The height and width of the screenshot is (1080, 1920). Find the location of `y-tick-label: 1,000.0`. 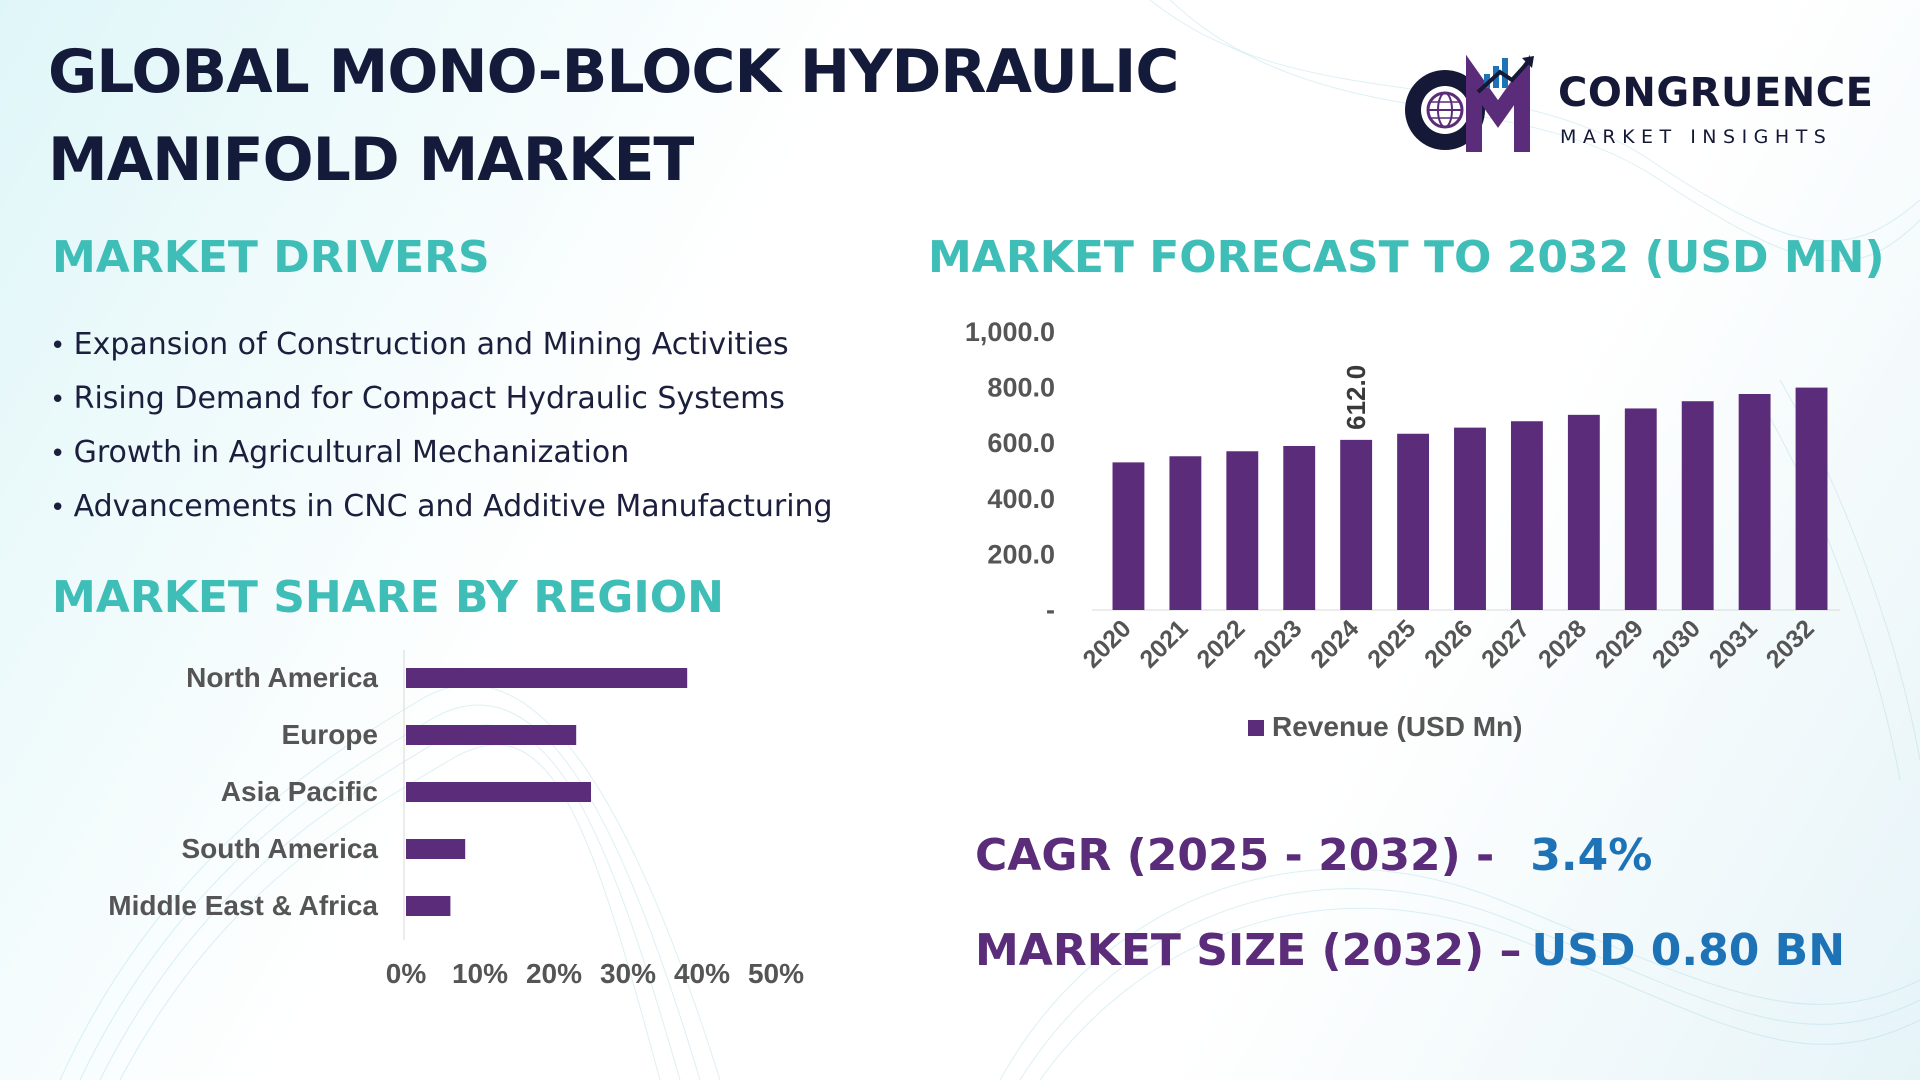

y-tick-label: 1,000.0 is located at coordinates (1010, 332).